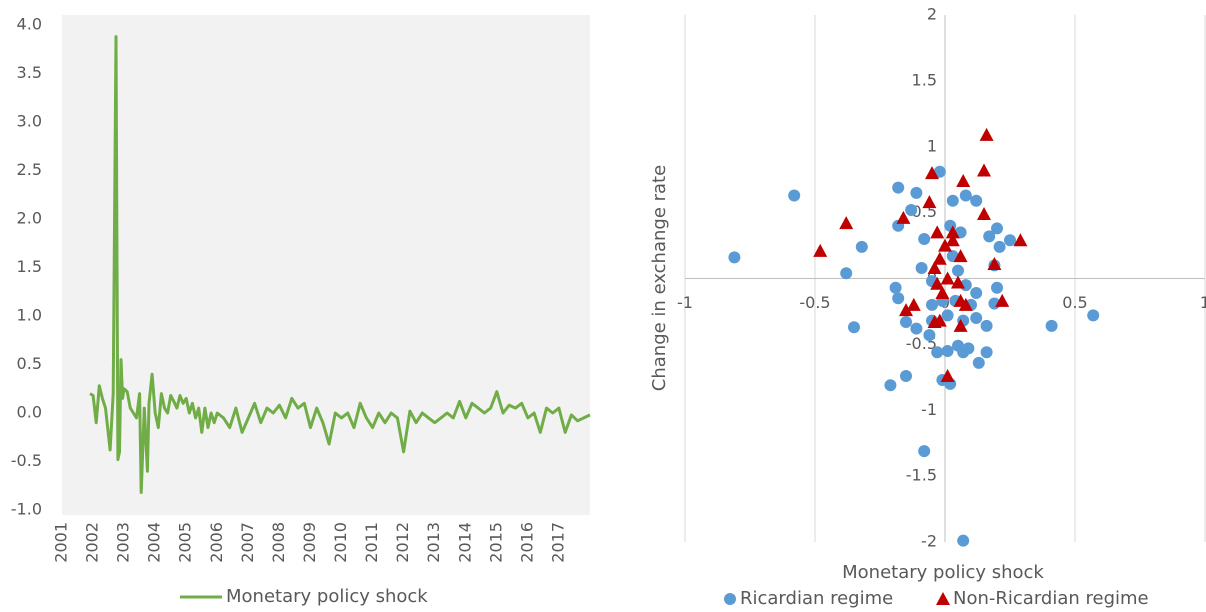 The width and height of the screenshot is (1206, 612). What do you see at coordinates (154, 542) in the screenshot?
I see `x-tick-label: 2004` at bounding box center [154, 542].